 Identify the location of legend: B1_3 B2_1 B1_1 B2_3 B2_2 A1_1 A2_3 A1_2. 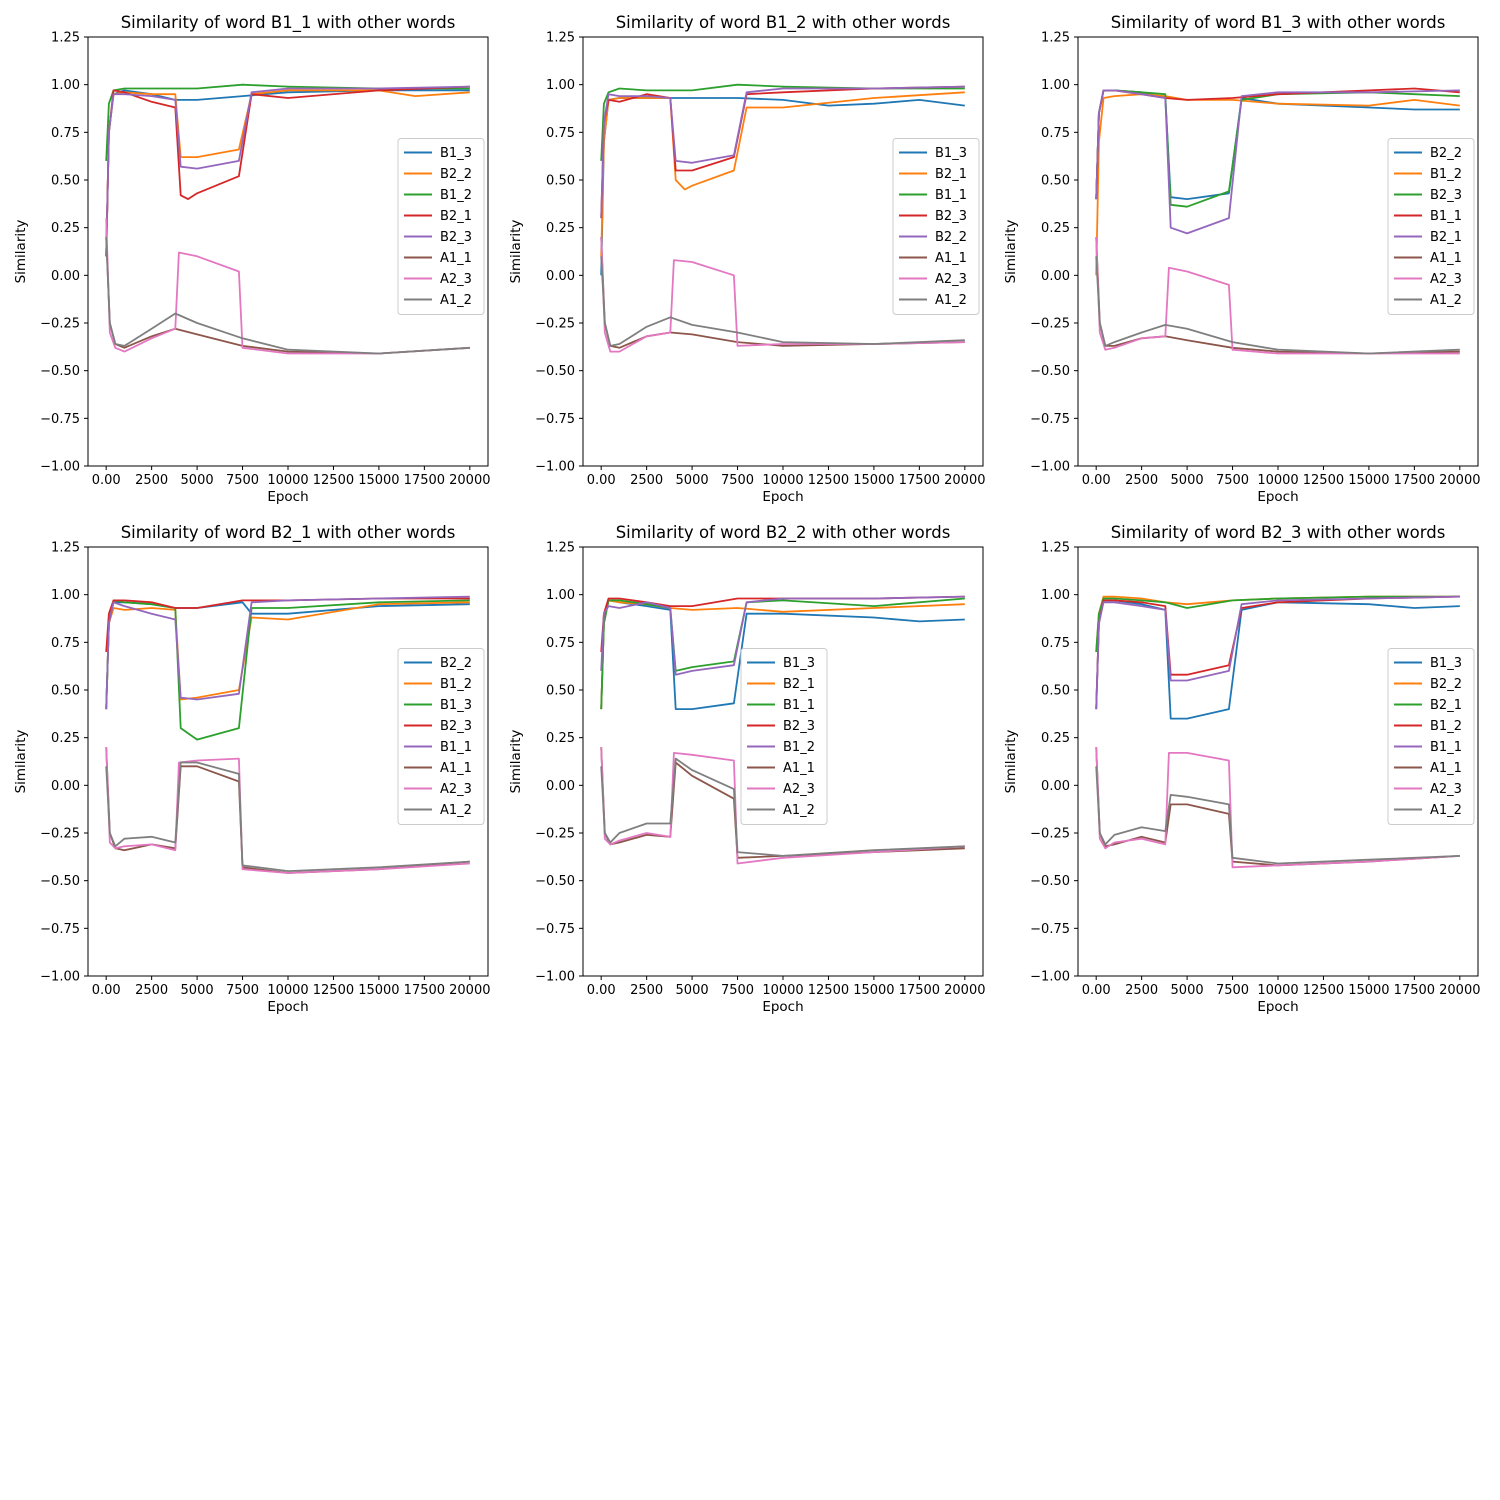
(936, 226).